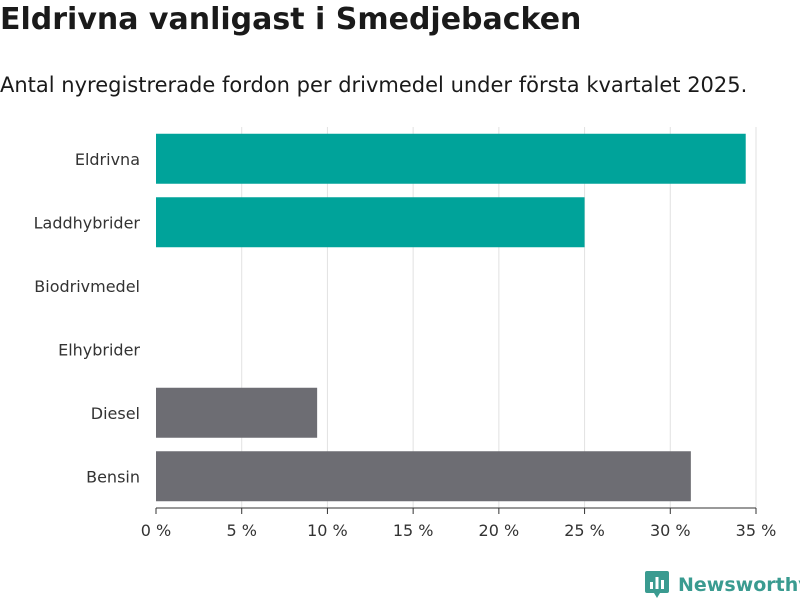 Image resolution: width=800 pixels, height=600 pixels. I want to click on x-tick-label: 0 %, so click(156, 530).